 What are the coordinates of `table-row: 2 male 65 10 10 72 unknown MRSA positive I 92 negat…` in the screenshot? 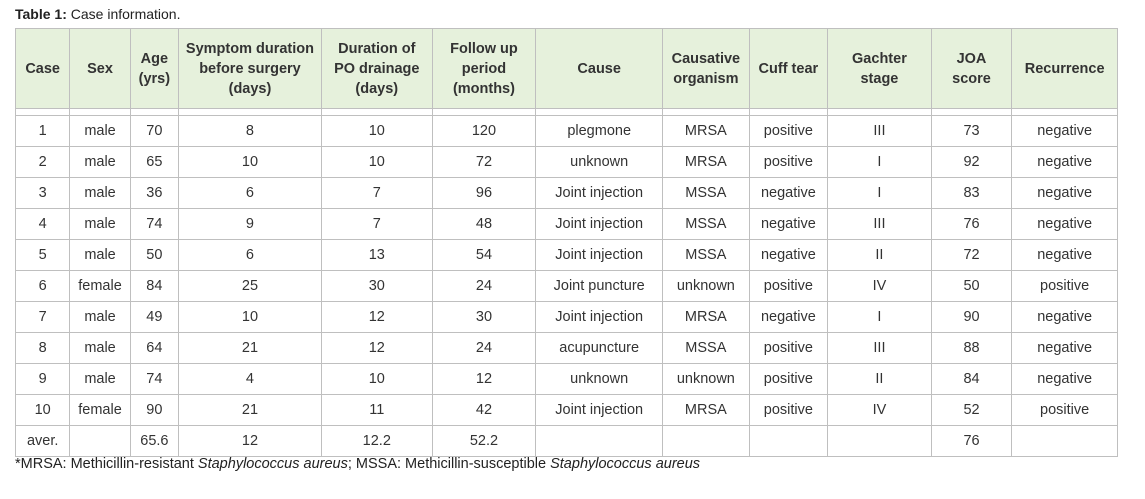 It's located at (566, 162).